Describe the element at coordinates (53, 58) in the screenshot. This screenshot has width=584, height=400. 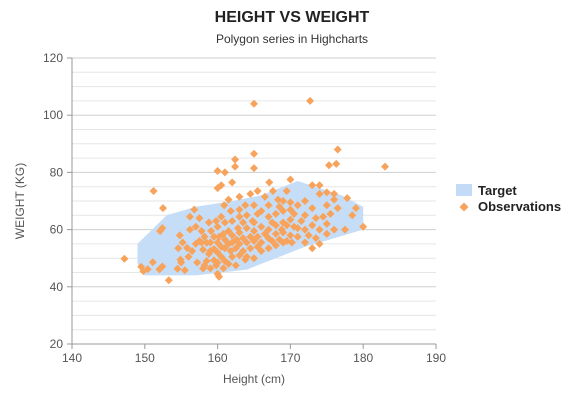
I see `y-tick-label: 120` at that location.